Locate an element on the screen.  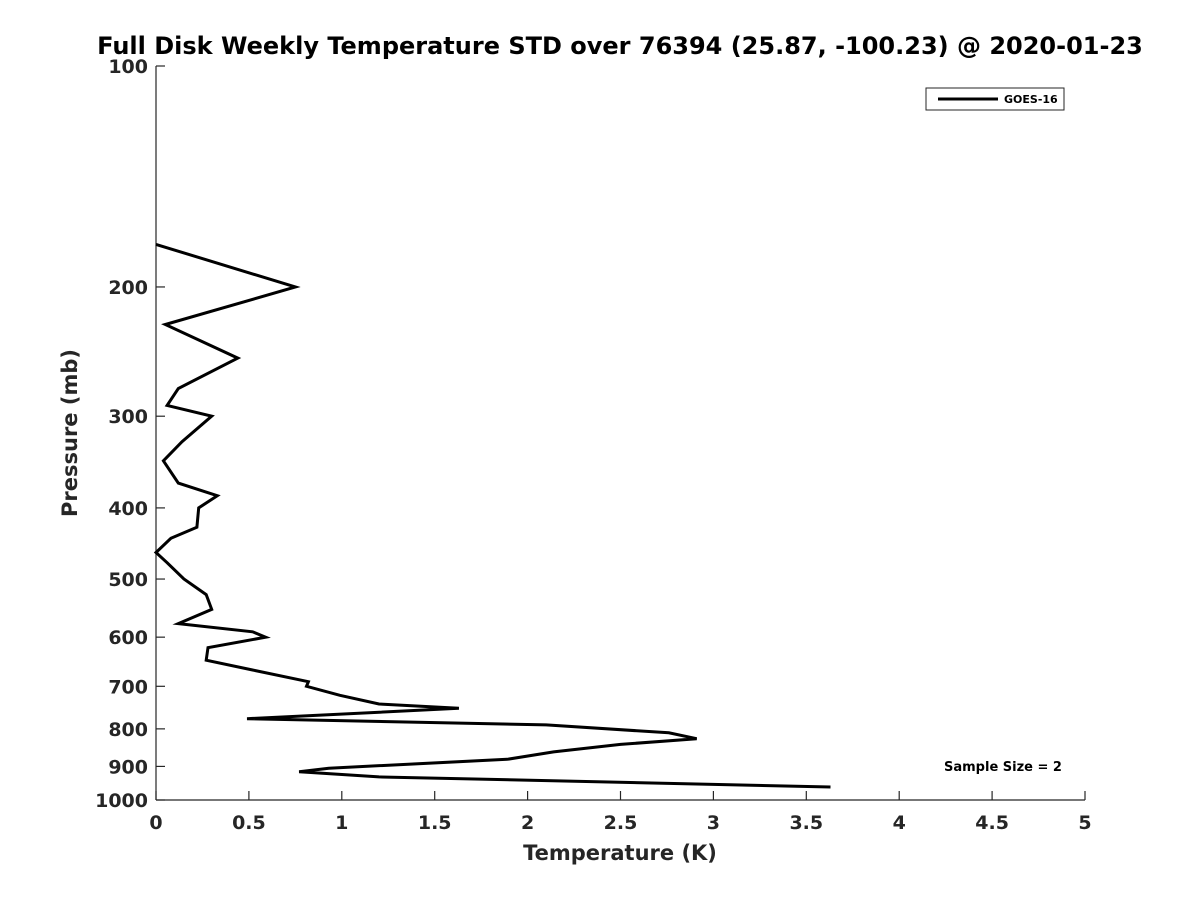
x-tick-label: 4.5 is located at coordinates (992, 823).